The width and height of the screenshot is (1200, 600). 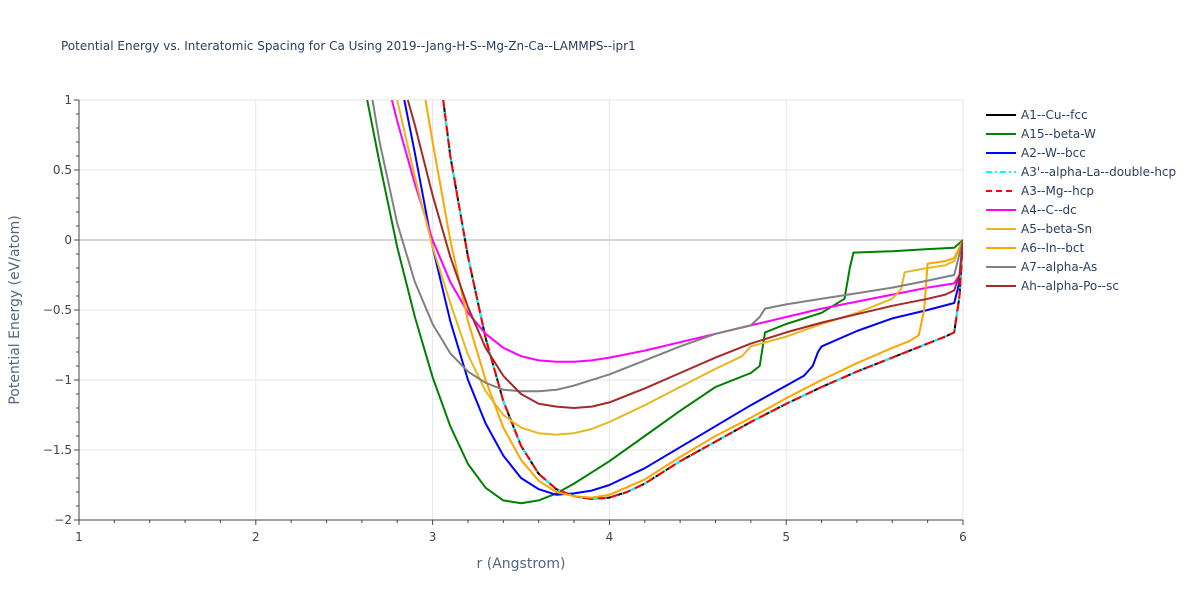 What do you see at coordinates (57, 450) in the screenshot?
I see `y-tick-label: −1.5` at bounding box center [57, 450].